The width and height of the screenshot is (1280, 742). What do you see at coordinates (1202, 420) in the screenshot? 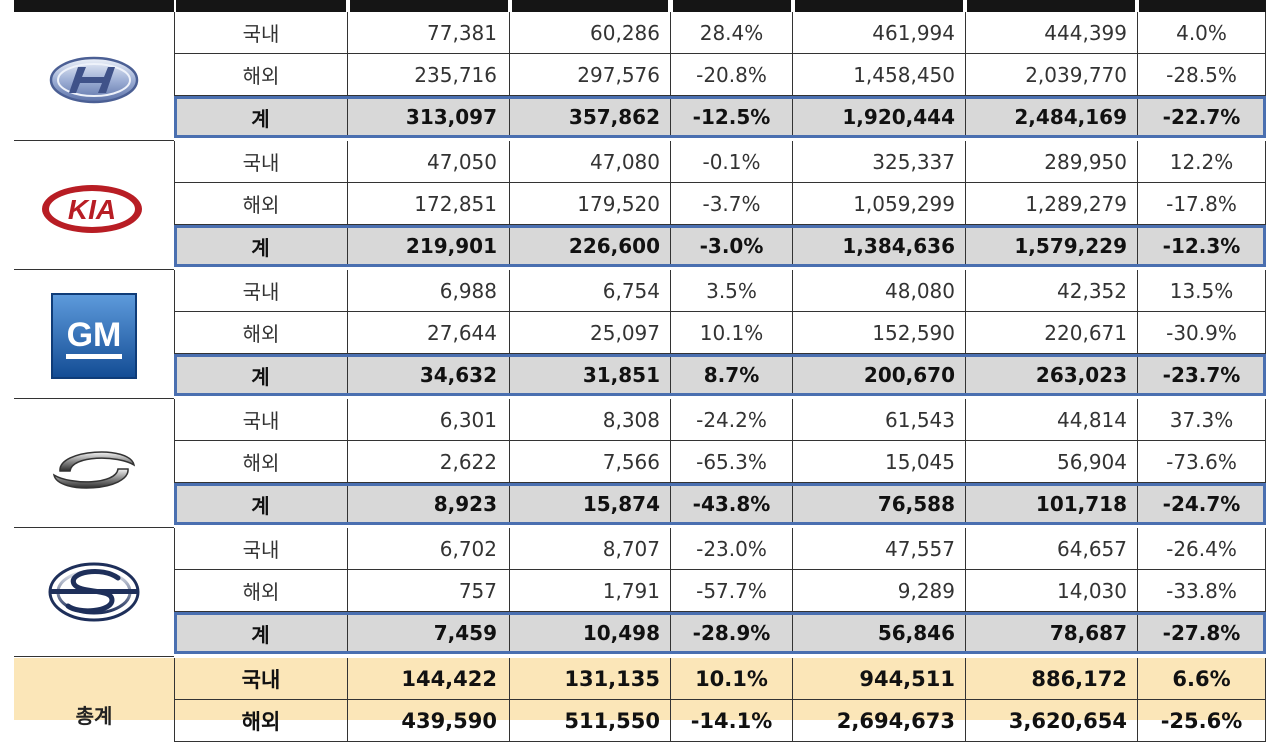
I see `cell-rate: 37.3%` at bounding box center [1202, 420].